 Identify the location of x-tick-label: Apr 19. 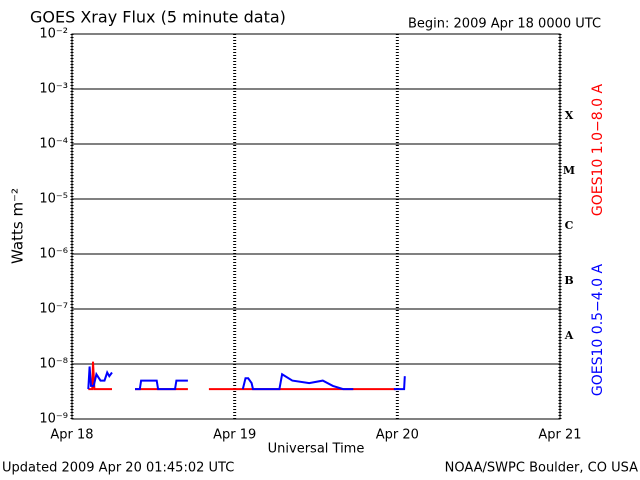
(234, 435).